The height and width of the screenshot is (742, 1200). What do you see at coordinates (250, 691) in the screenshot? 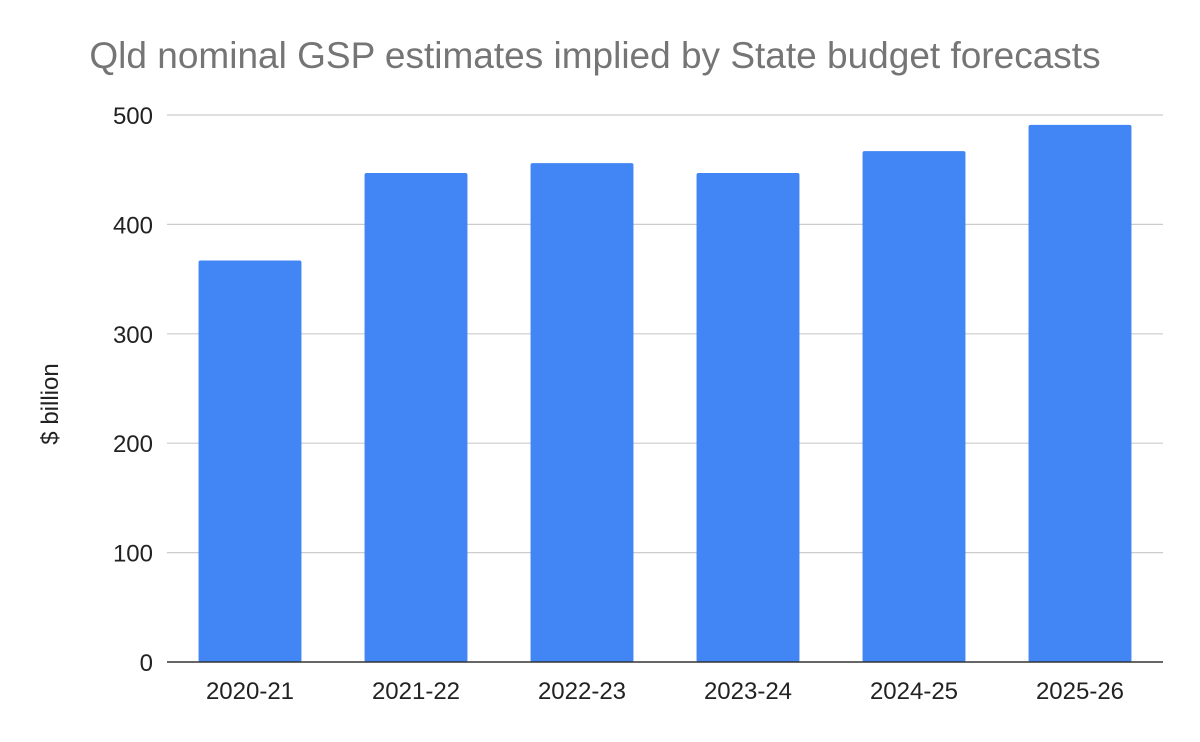
I see `x-tick-label: 2020-21` at bounding box center [250, 691].